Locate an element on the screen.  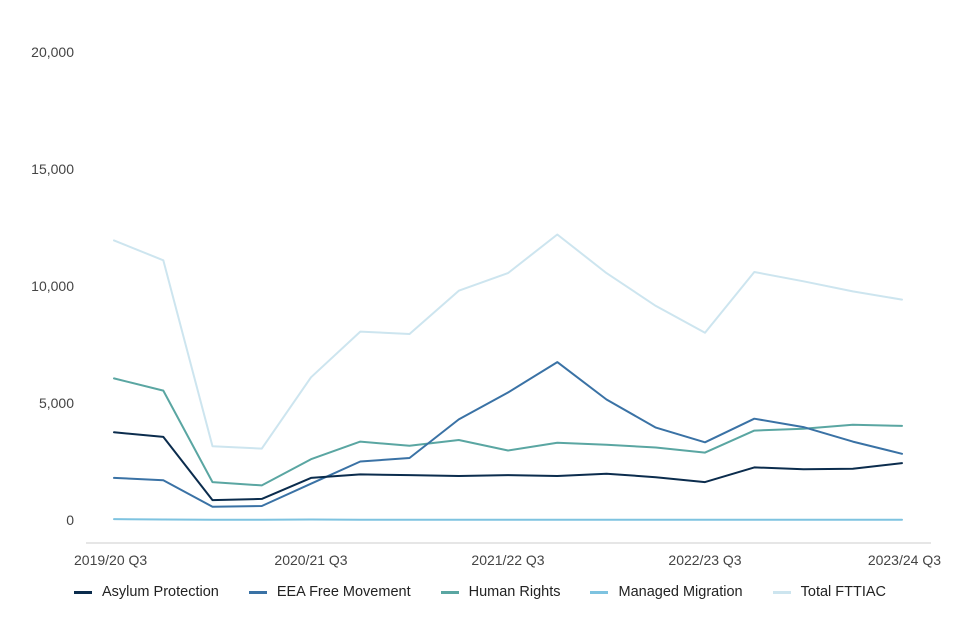
series-line-human-rights is located at coordinates (508, 432).